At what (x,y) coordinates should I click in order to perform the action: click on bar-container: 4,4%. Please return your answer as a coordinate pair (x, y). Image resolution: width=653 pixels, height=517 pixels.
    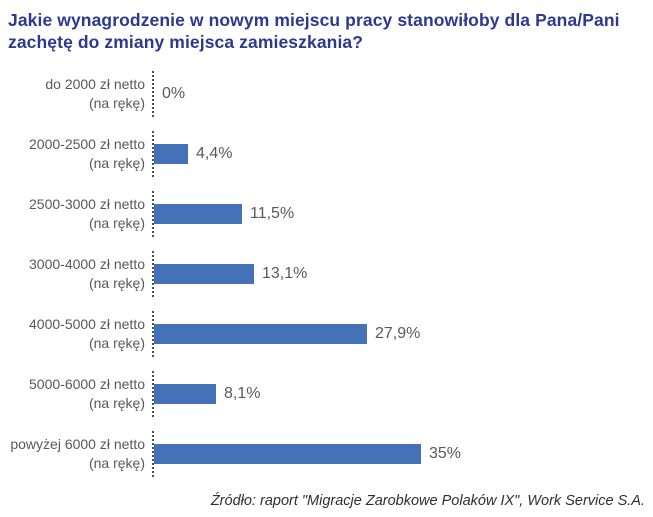
    Looking at the image, I should click on (403, 153).